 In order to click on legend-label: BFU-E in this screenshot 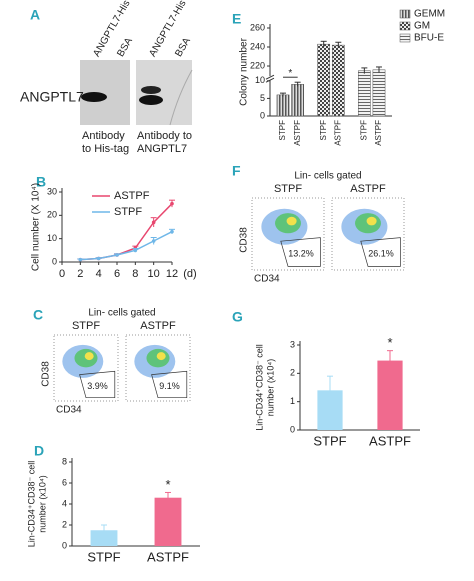, I will do `click(429, 38)`.